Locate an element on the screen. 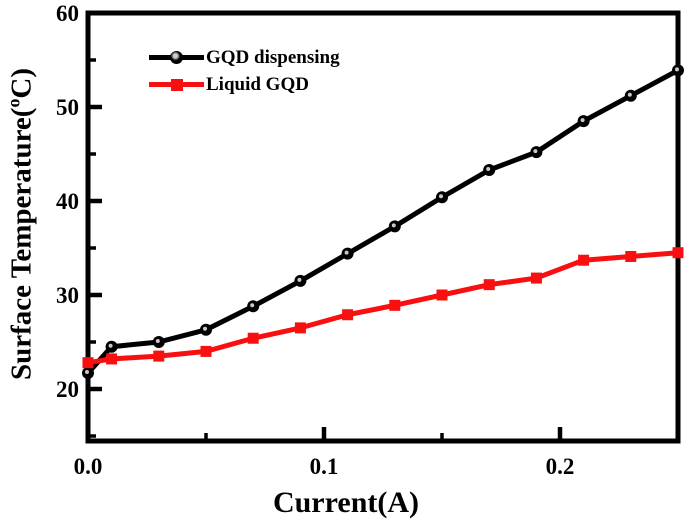 The width and height of the screenshot is (685, 530). y-tick-label: 60 is located at coordinates (67, 13).